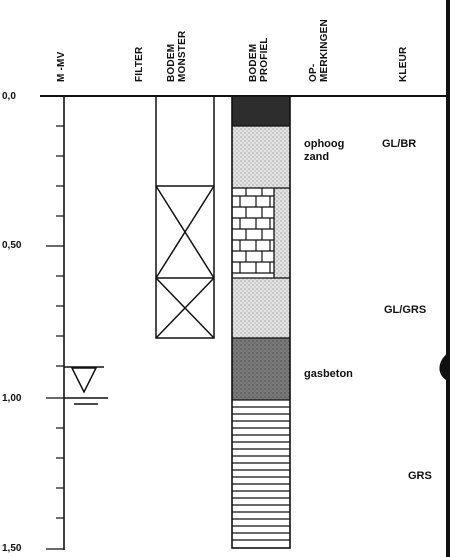  Describe the element at coordinates (12, 245) in the screenshot. I see `depth-label-050: 0,50` at that location.